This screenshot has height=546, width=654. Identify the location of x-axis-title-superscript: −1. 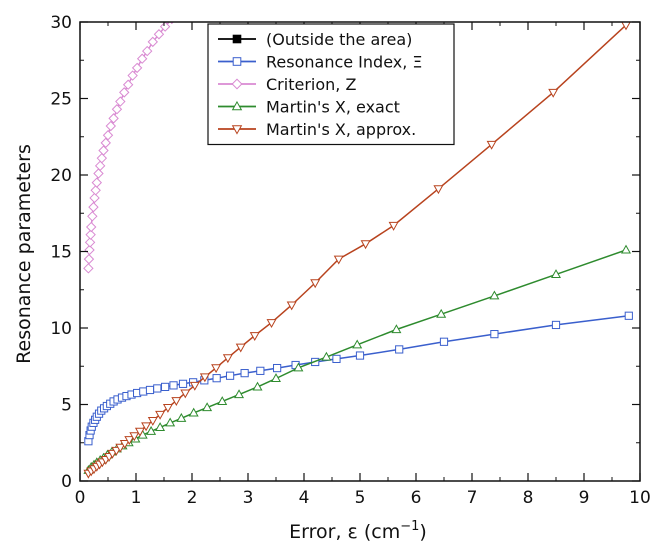
(409, 526).